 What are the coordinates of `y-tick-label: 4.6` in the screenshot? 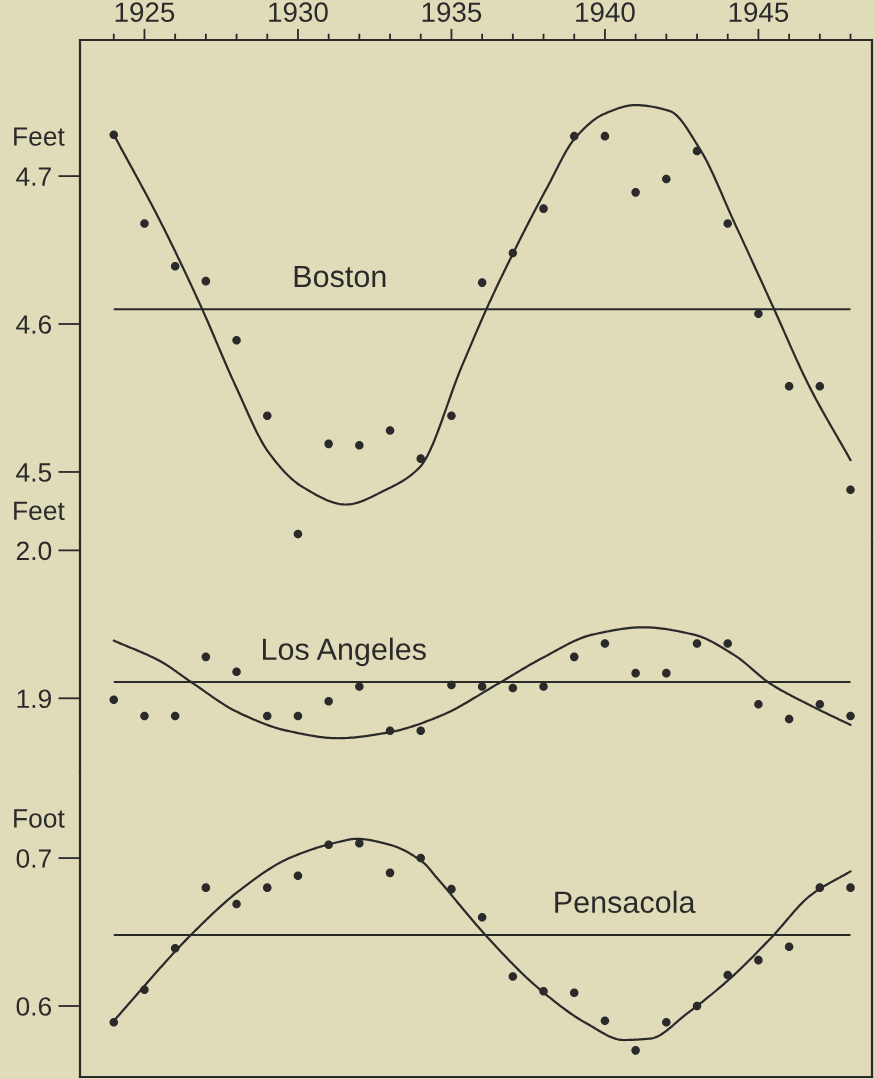 It's located at (34, 324).